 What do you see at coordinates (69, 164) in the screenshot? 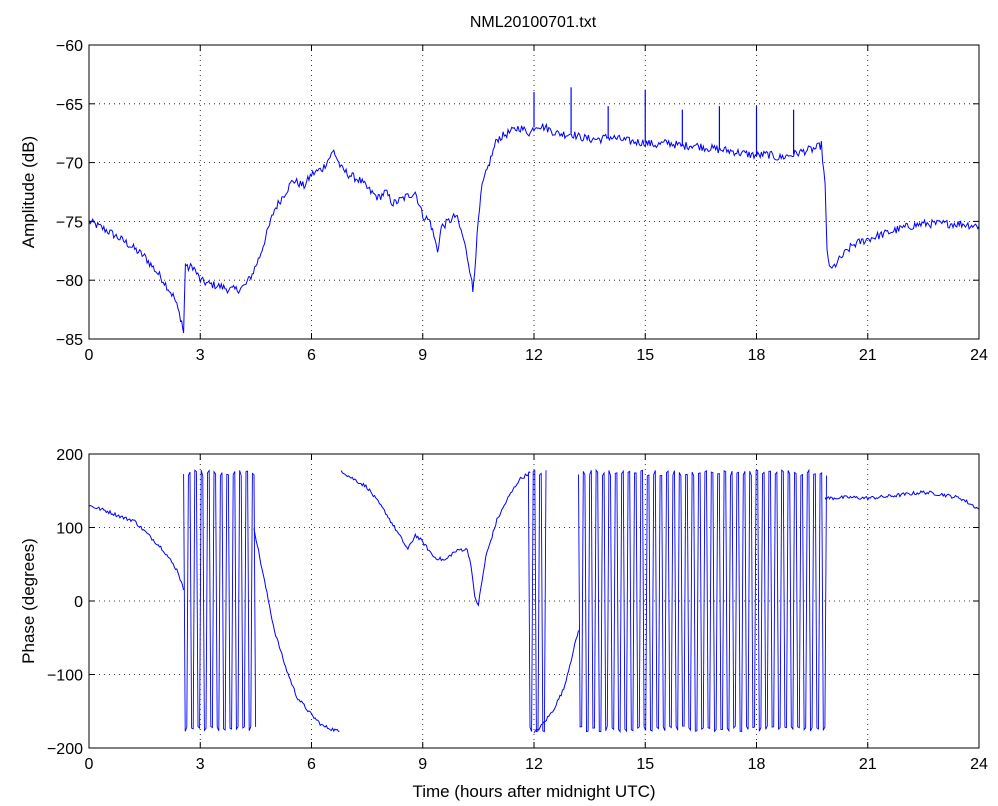
I see `amplitude-y-tick-label: −70` at bounding box center [69, 164].